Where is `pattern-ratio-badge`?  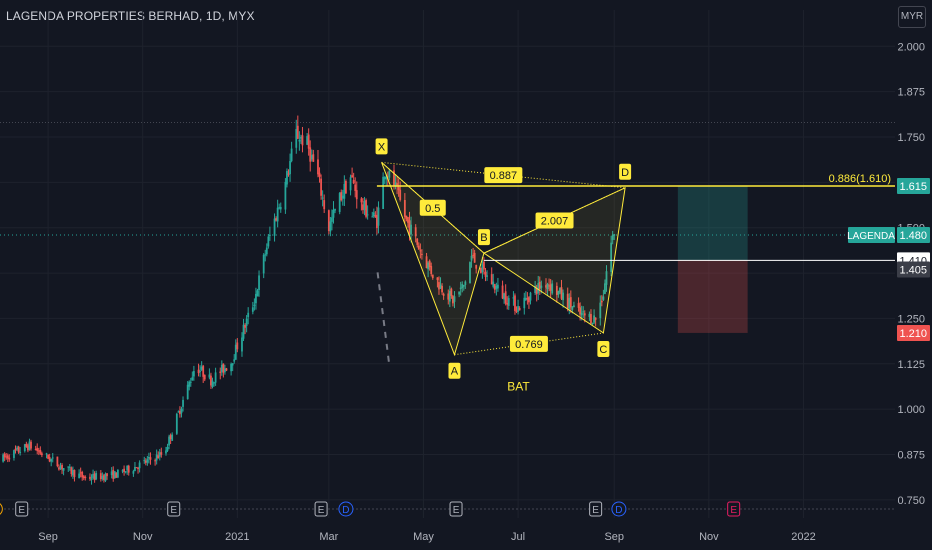
pattern-ratio-badge is located at coordinates (528, 343).